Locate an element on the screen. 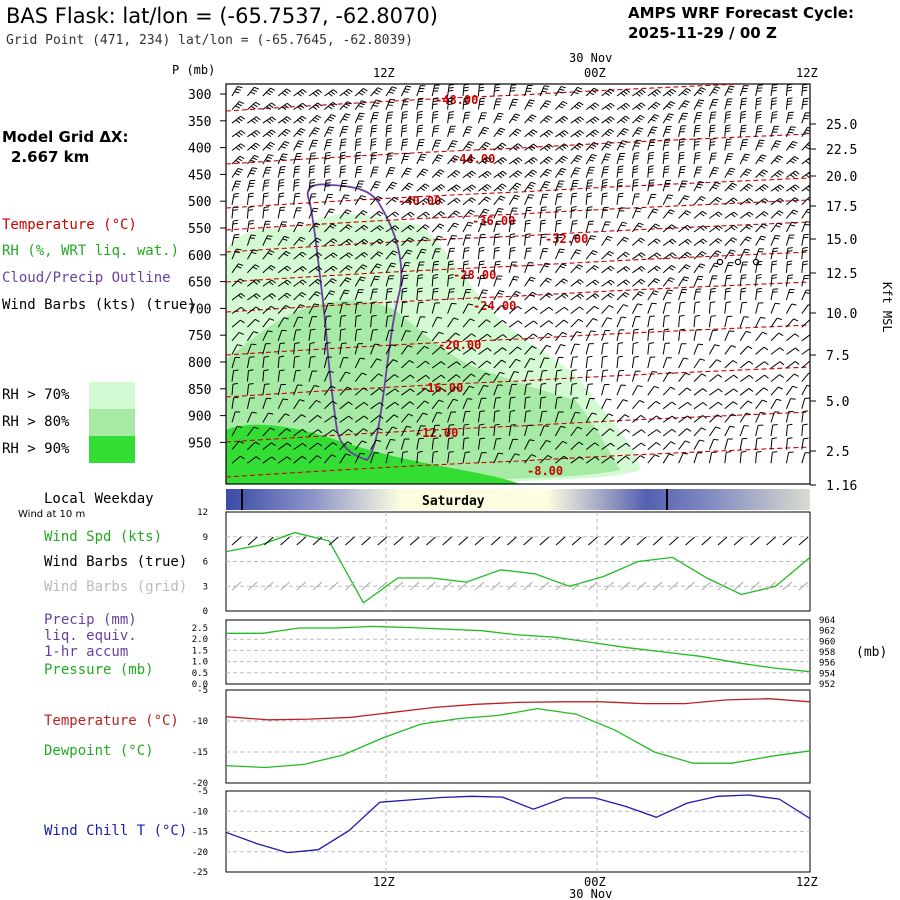 This screenshot has height=900, width=900. y-tick-label: 0.0 is located at coordinates (200, 685).